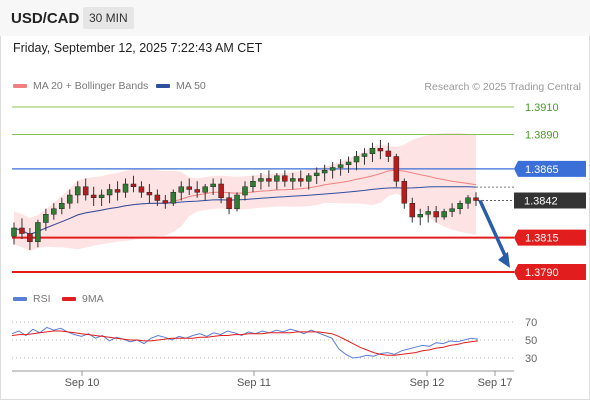  I want to click on ma50-label: MA 50, so click(191, 86).